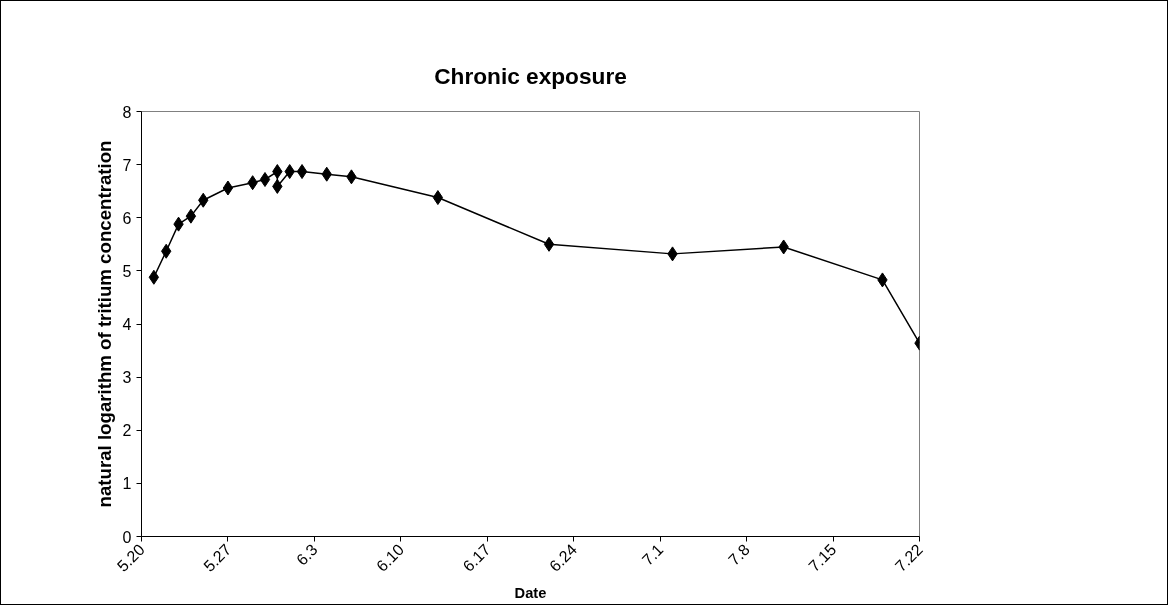 The image size is (1170, 607). I want to click on x-tick-label: 6.10, so click(390, 557).